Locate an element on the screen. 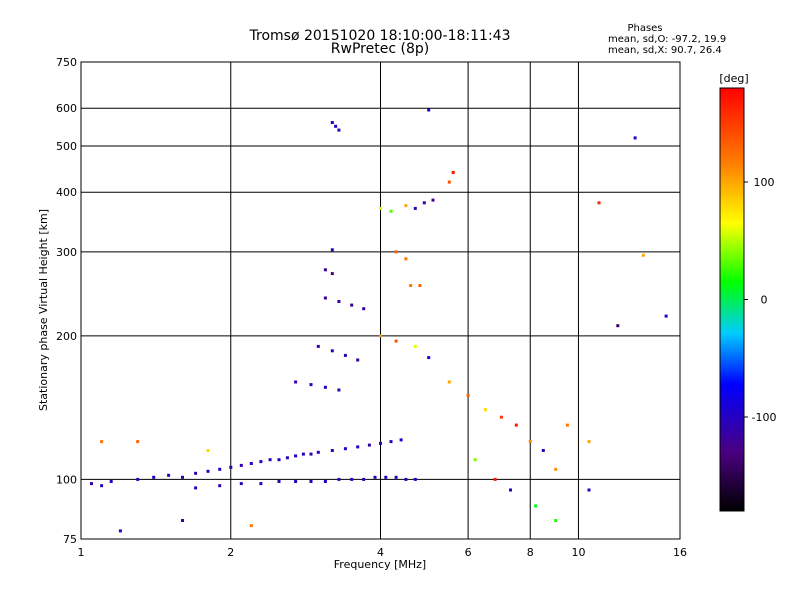  y-tick-label: 750 is located at coordinates (66, 62).